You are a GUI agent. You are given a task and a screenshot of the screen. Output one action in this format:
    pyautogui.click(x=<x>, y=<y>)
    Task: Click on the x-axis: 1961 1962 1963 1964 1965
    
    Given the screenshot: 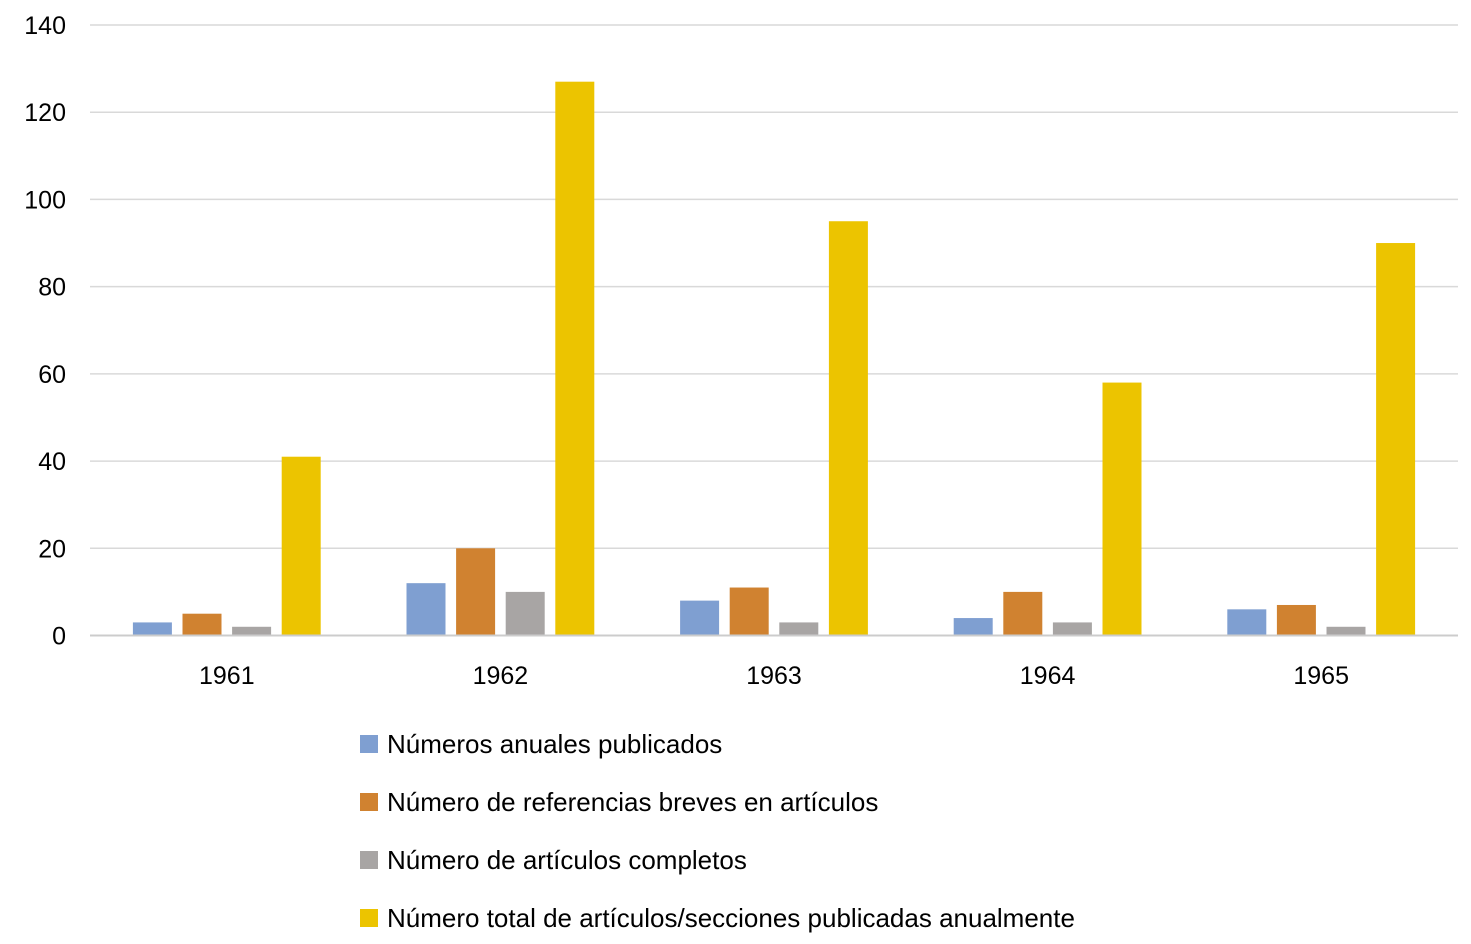 What is the action you would take?
    pyautogui.click(x=774, y=676)
    